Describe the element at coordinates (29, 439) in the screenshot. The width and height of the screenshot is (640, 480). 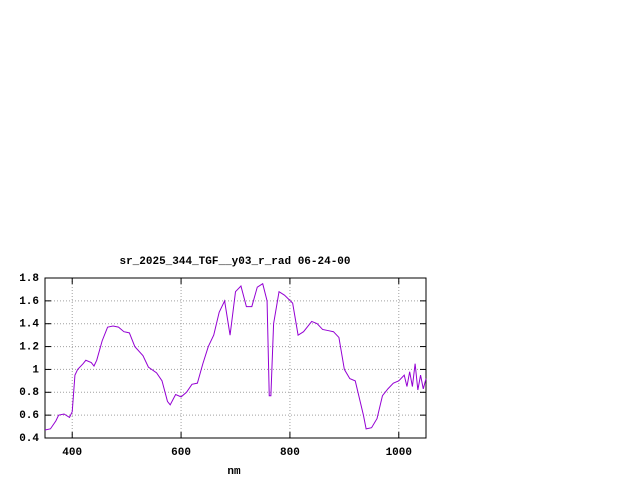
I see `y-tick-label: 0.4` at that location.